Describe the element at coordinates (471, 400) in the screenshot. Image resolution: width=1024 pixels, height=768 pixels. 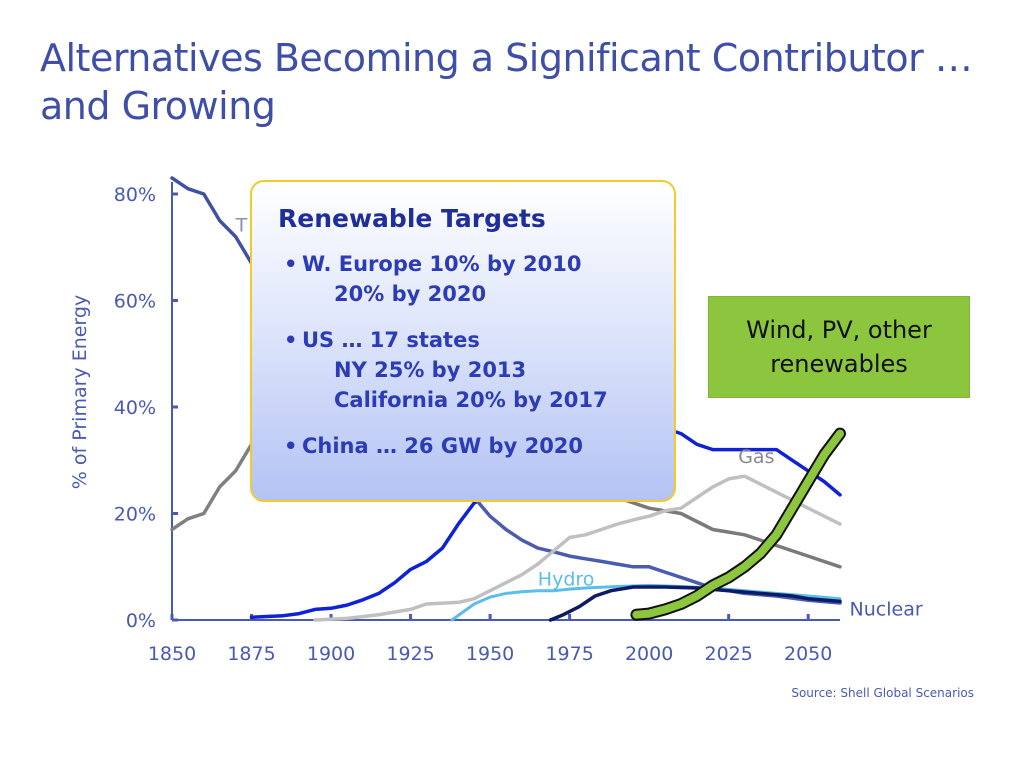
I see `target-sub-line: California 20% by 2017` at that location.